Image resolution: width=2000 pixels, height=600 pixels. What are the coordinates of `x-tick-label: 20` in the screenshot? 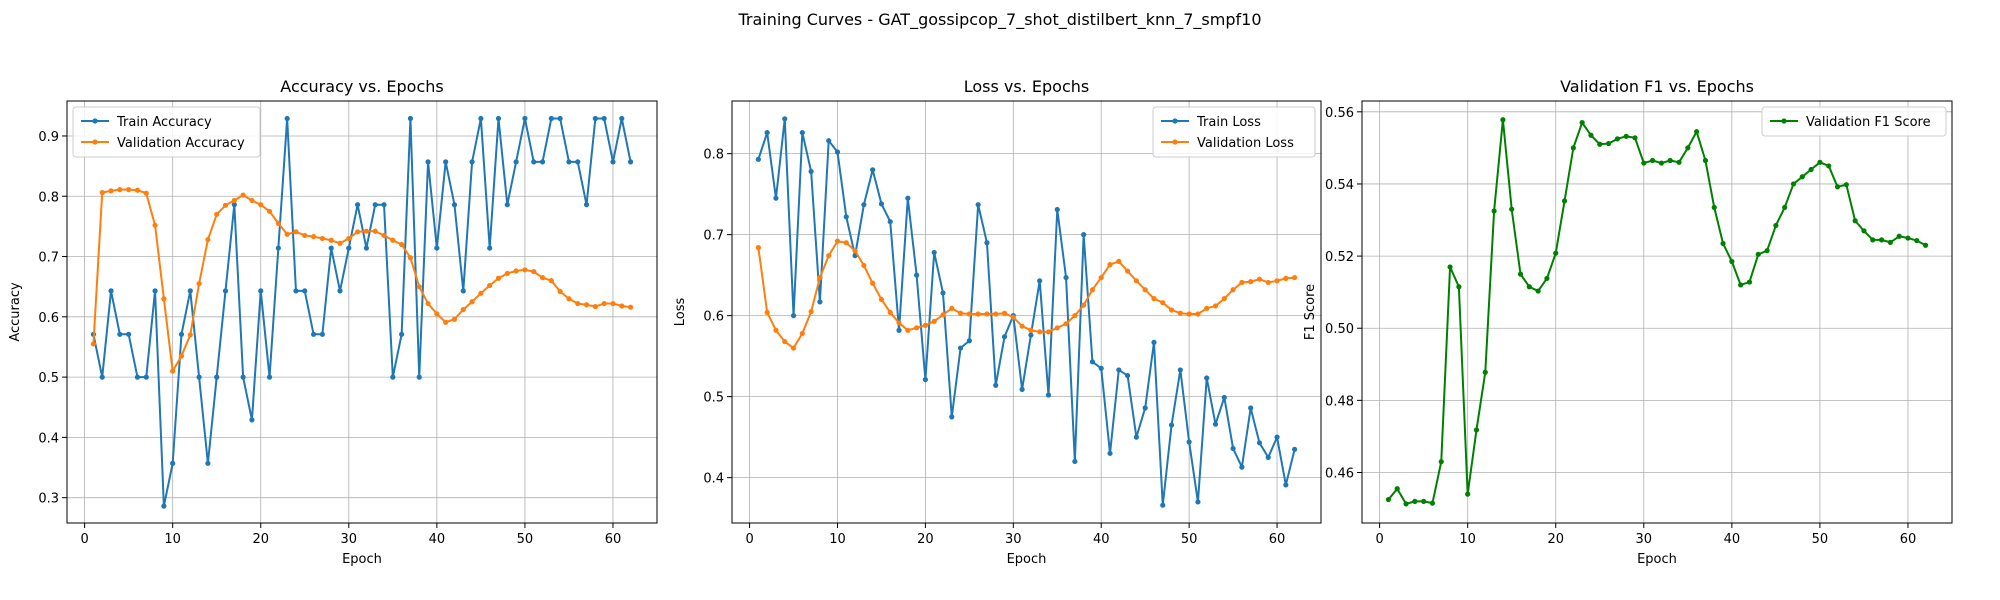 It's located at (925, 539).